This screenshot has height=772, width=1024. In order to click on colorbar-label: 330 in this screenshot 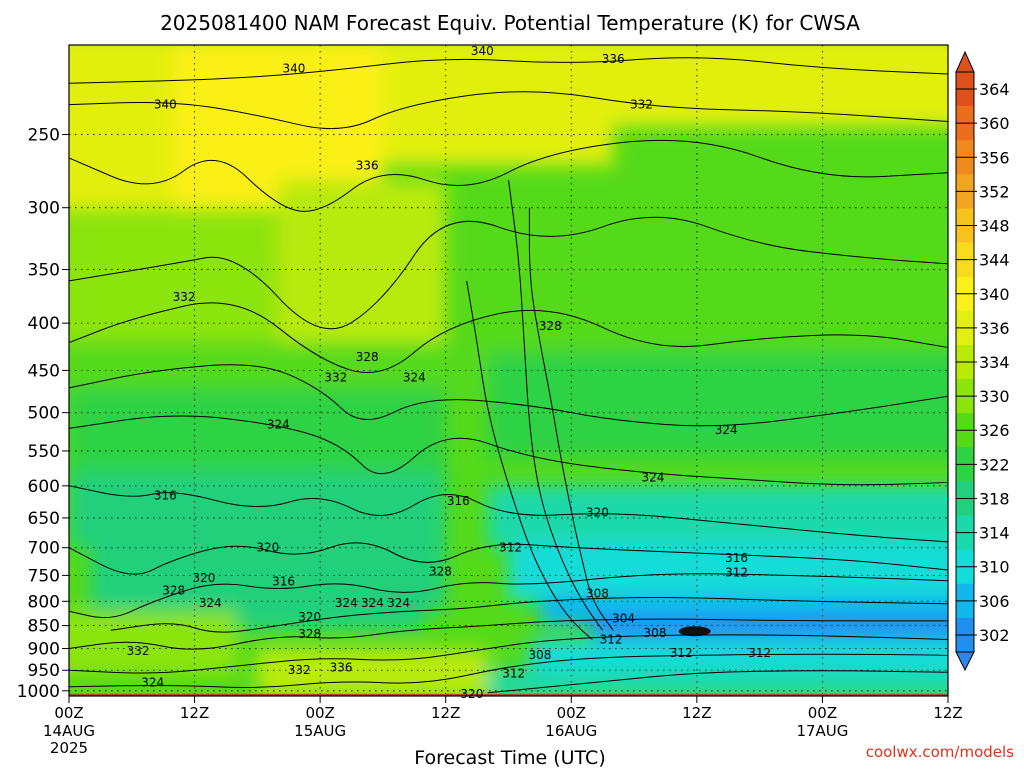, I will do `click(994, 396)`.